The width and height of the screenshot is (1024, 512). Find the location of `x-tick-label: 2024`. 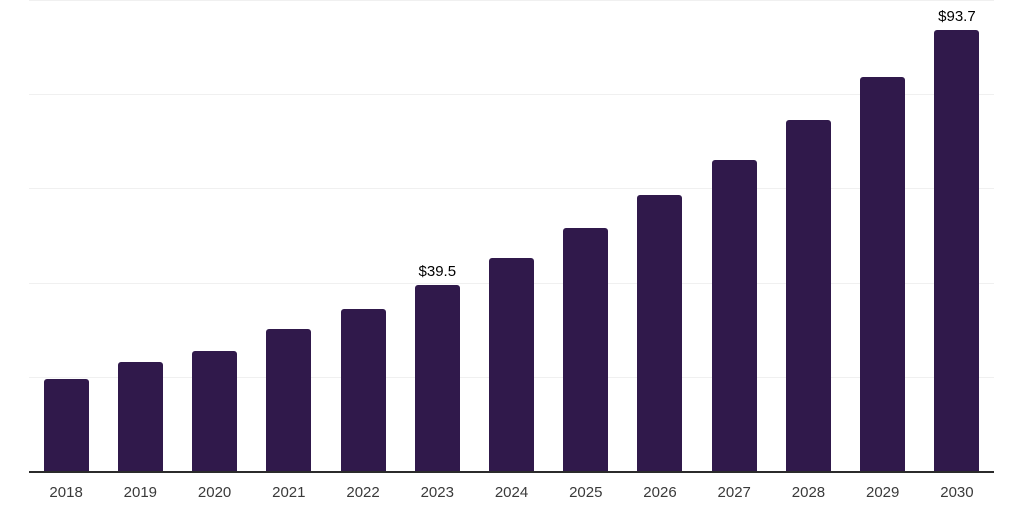

x-tick-label: 2024 is located at coordinates (511, 492).